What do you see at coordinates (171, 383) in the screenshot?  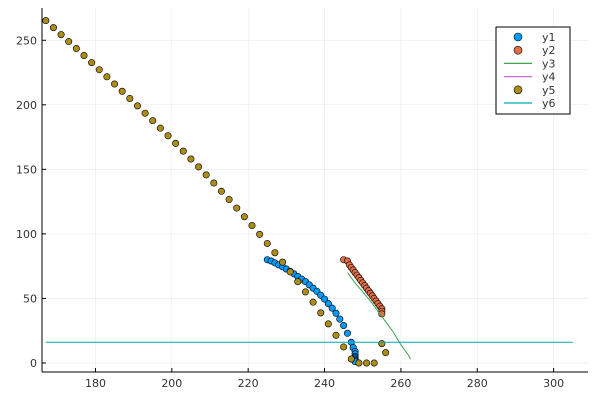 I see `x-tick-label: 200` at bounding box center [171, 383].